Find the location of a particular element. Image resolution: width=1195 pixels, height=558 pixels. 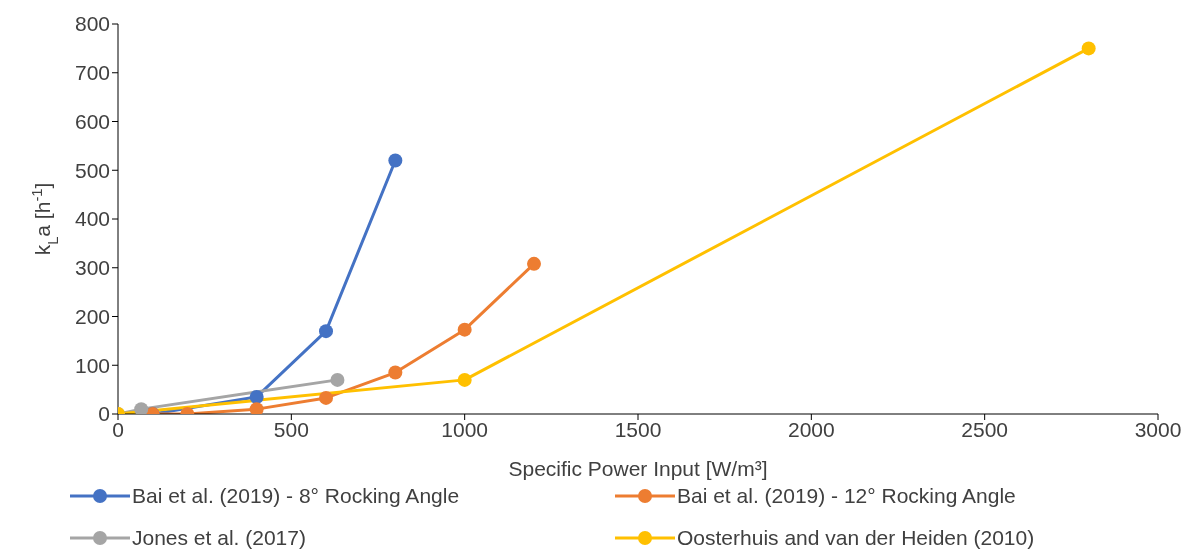

y-tick-label: 0 is located at coordinates (104, 414).